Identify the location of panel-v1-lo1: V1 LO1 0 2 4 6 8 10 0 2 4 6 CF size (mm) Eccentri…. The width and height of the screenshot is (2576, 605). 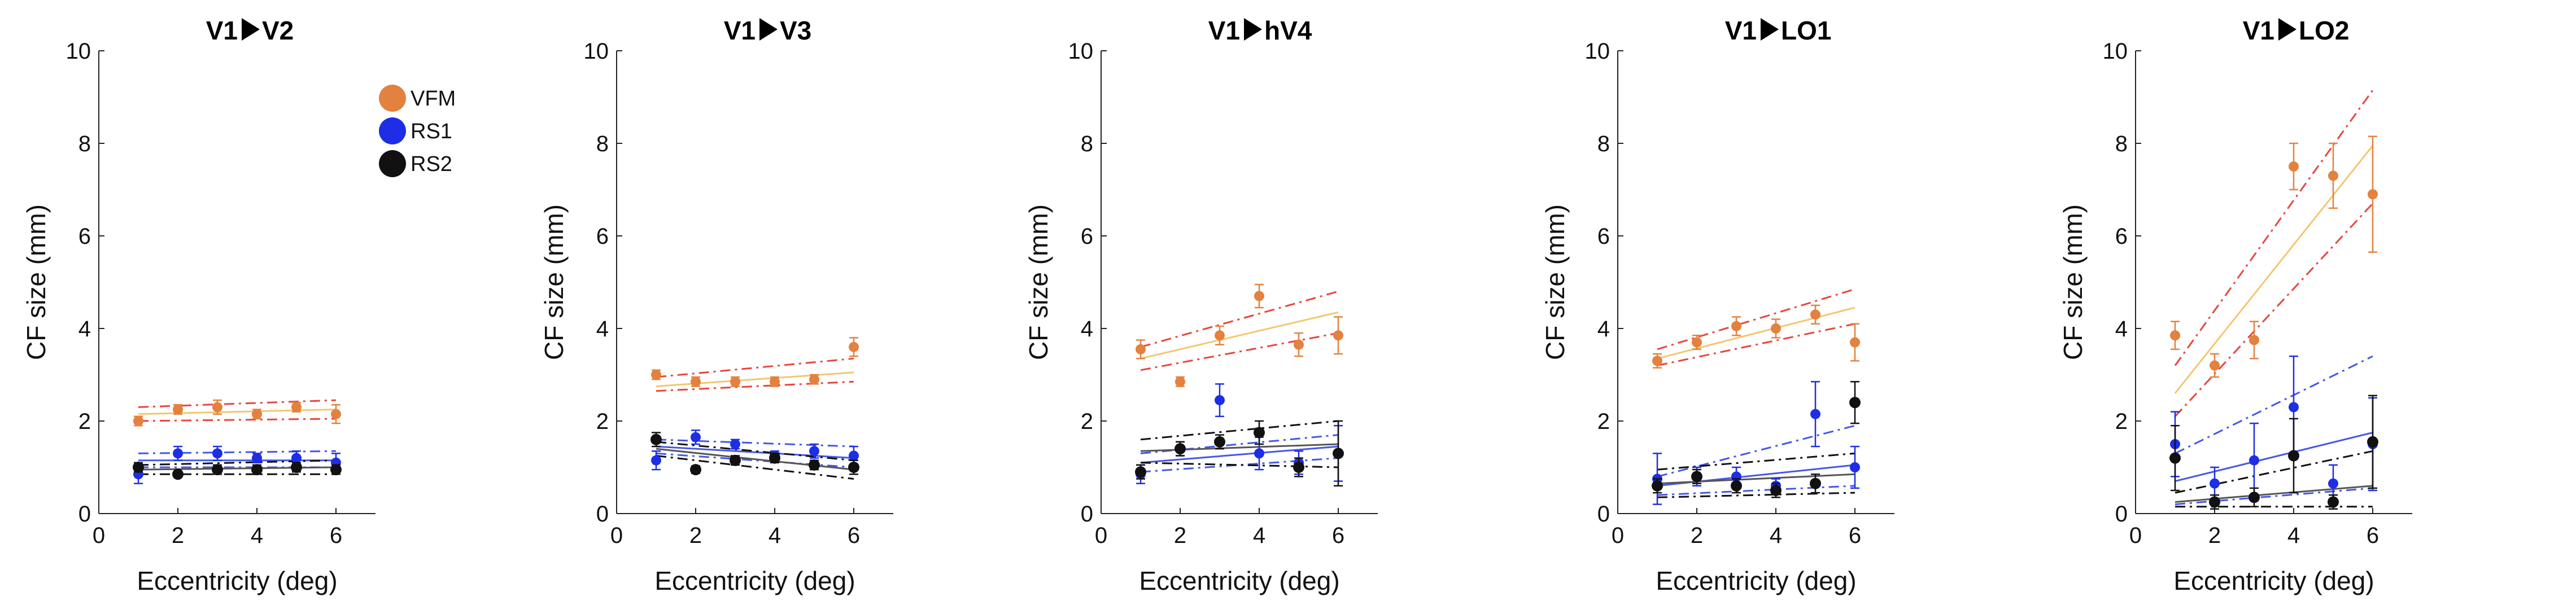
(1717, 305).